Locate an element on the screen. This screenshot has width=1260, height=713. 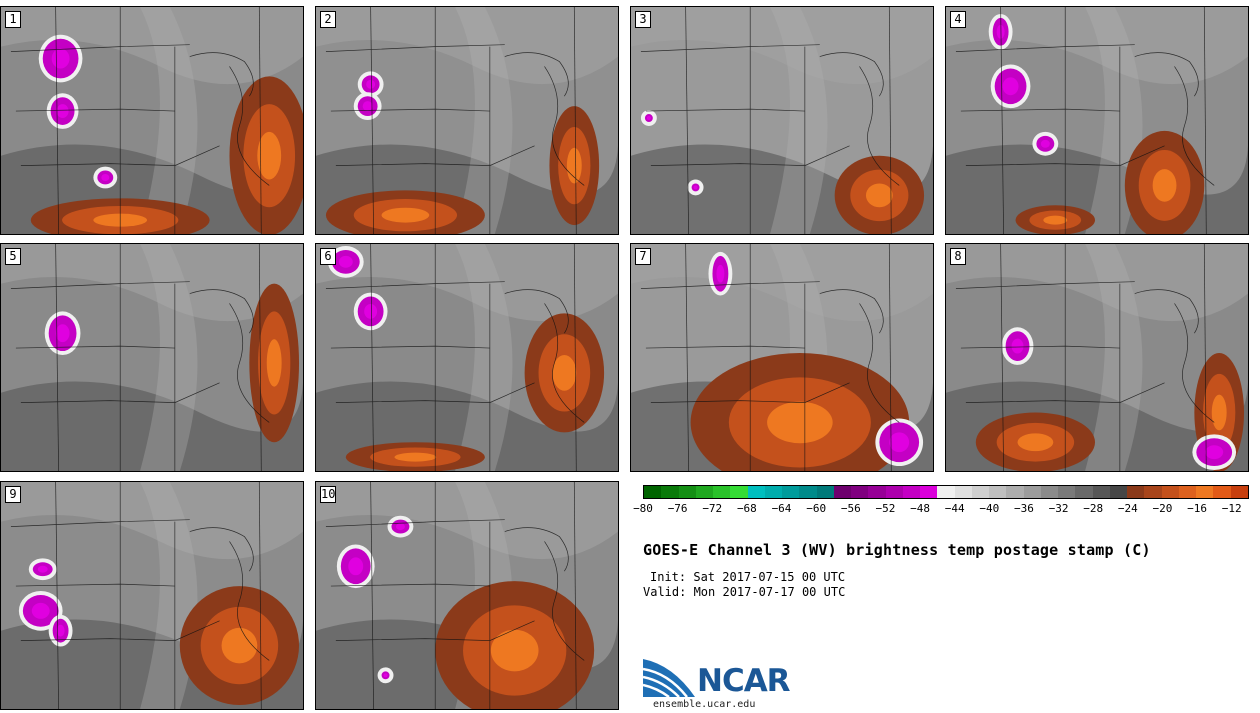
colorbar-tick: −60 is located at coordinates (816, 508).